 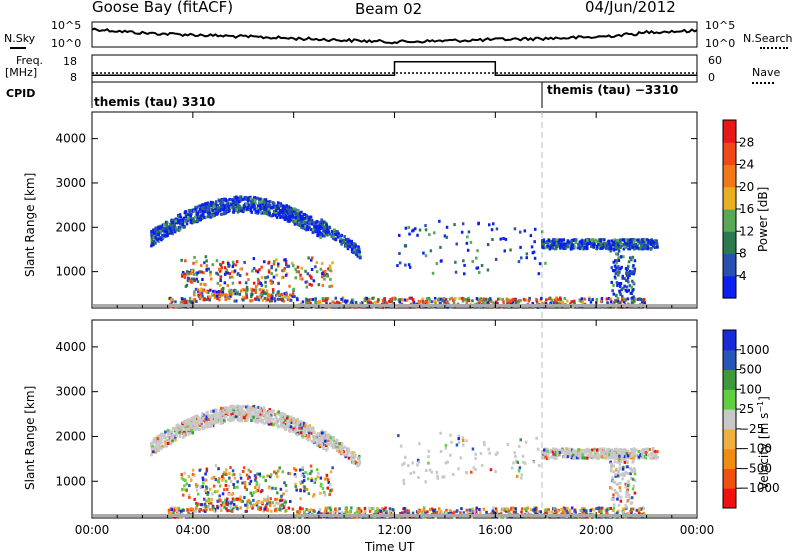 What do you see at coordinates (347, 512) in the screenshot?
I see `velocity-point-2035` at bounding box center [347, 512].